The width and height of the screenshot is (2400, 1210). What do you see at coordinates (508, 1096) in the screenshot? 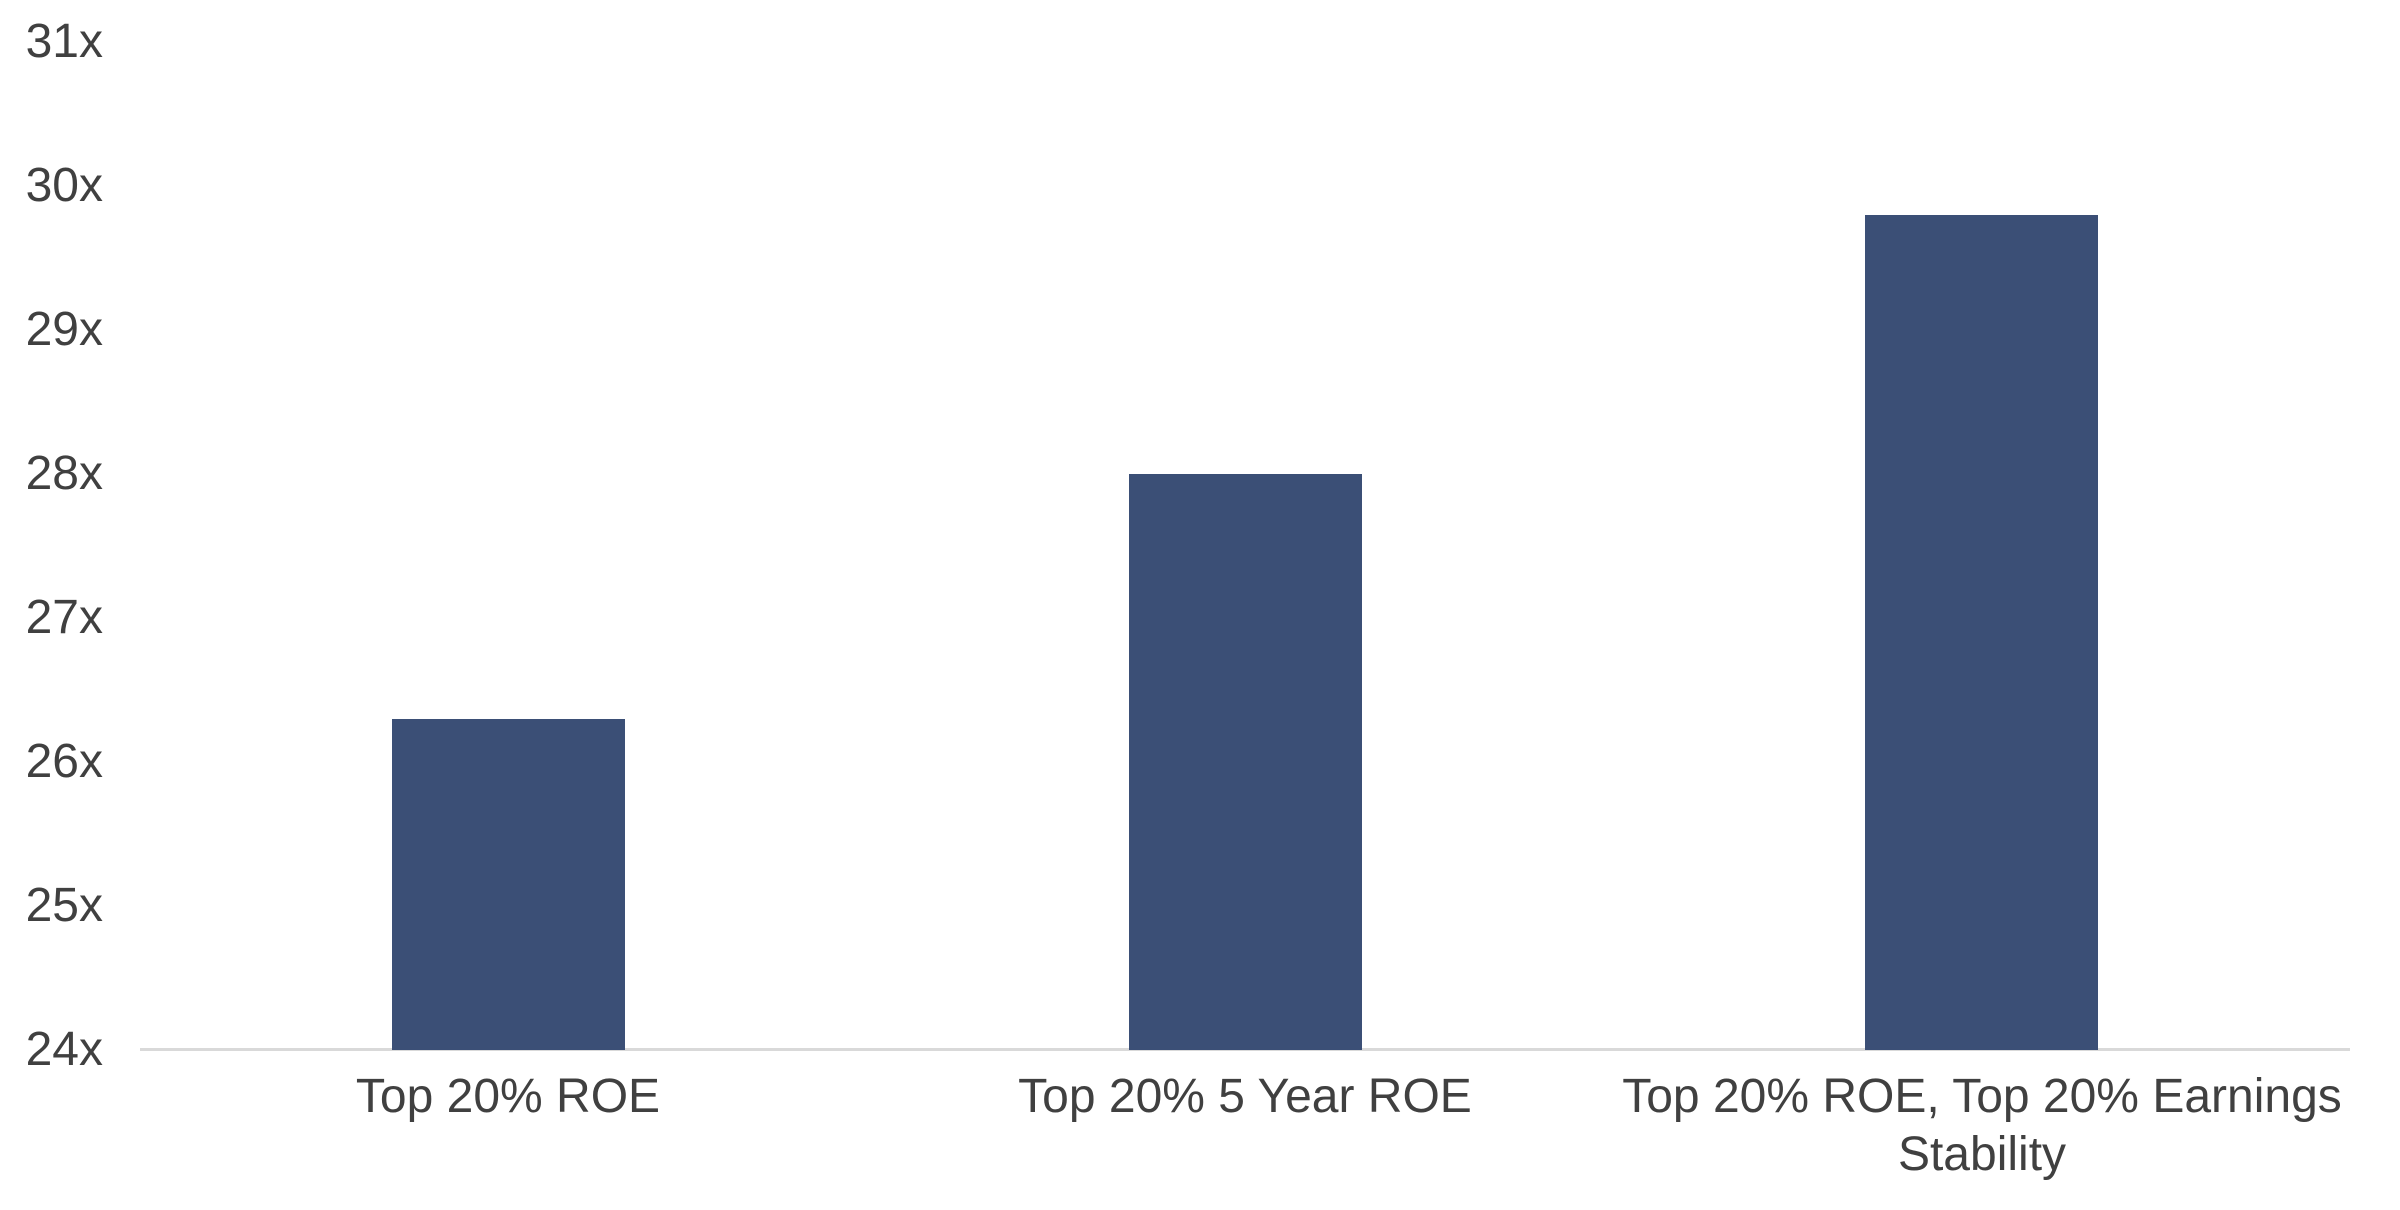
I see `x-category-label: Top 20% ROE` at bounding box center [508, 1096].